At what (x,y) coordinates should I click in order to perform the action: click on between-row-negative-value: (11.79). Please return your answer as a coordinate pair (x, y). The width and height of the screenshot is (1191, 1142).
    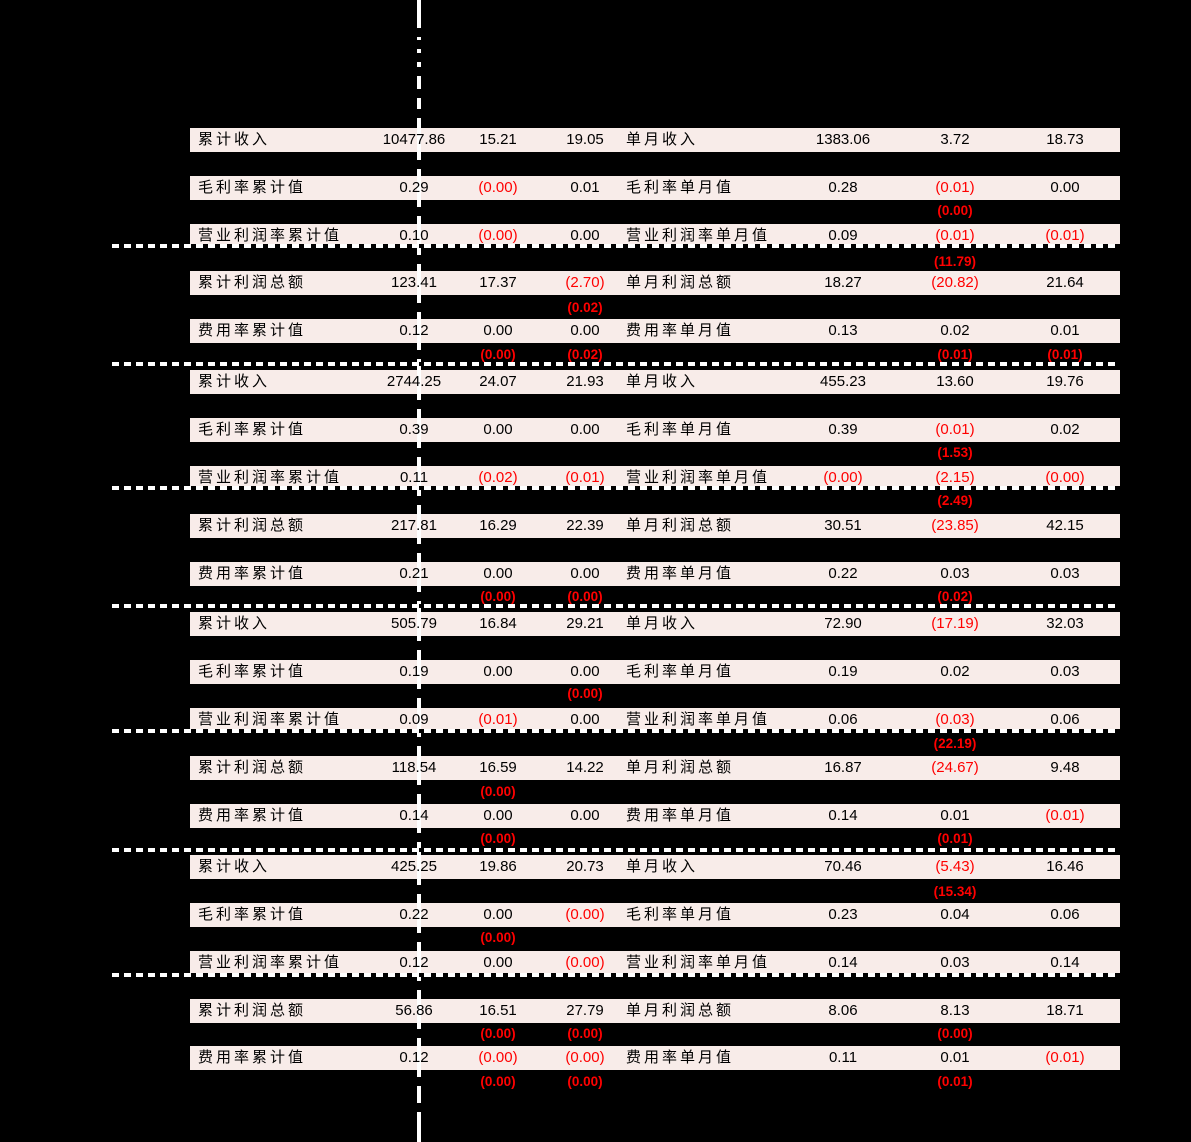
    Looking at the image, I should click on (955, 261).